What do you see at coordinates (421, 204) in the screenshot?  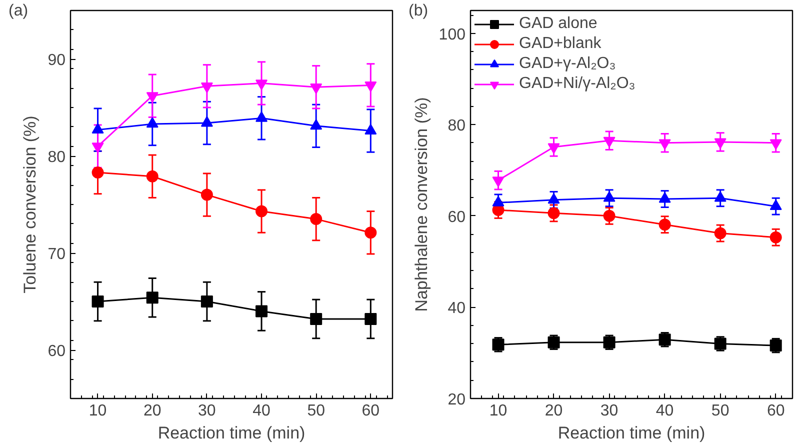 I see `y-axis-title: Naphthalene conversion (%)` at bounding box center [421, 204].